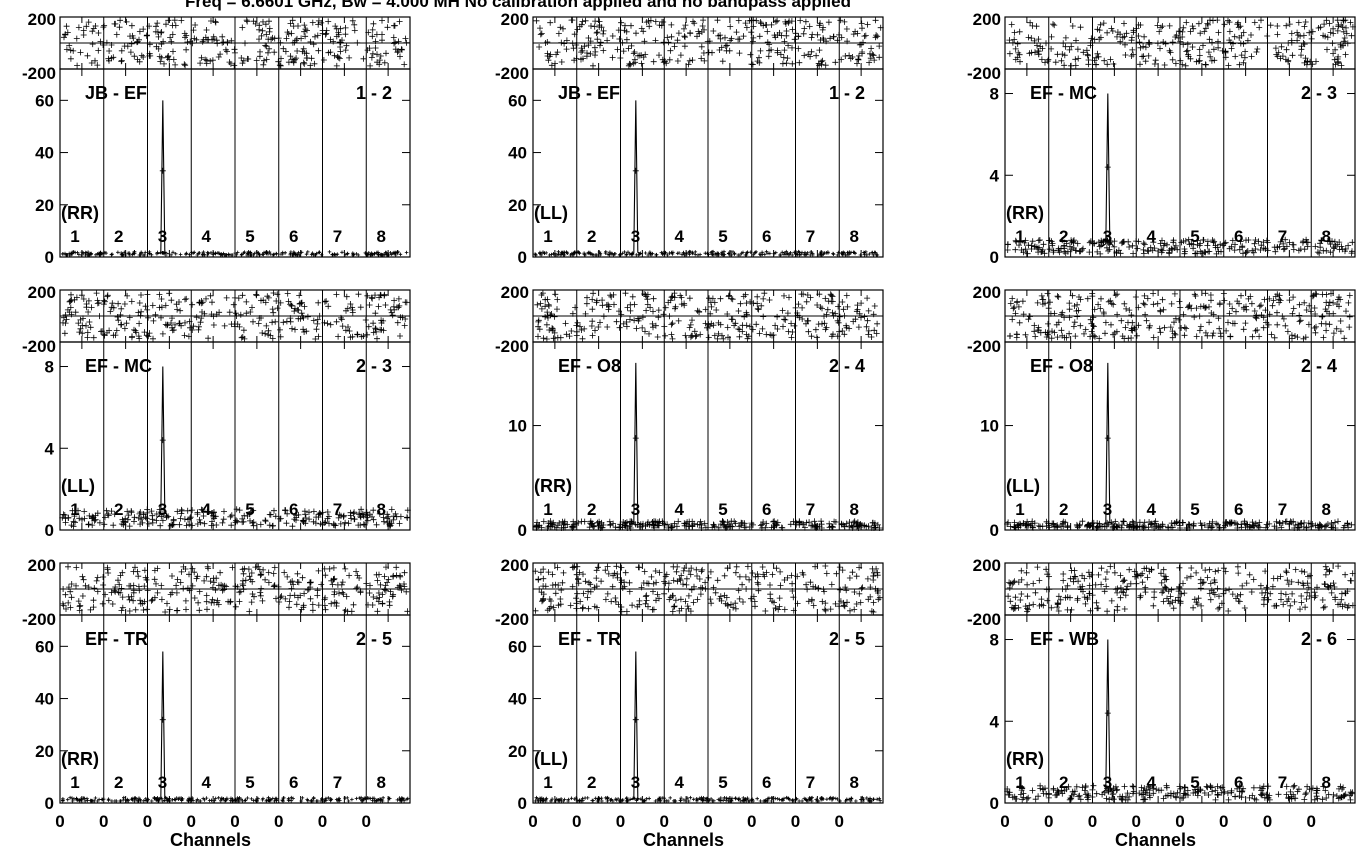 Image resolution: width=1369 pixels, height=864 pixels. Describe the element at coordinates (1061, 366) in the screenshot. I see `baseline-label: EF - O8` at that location.